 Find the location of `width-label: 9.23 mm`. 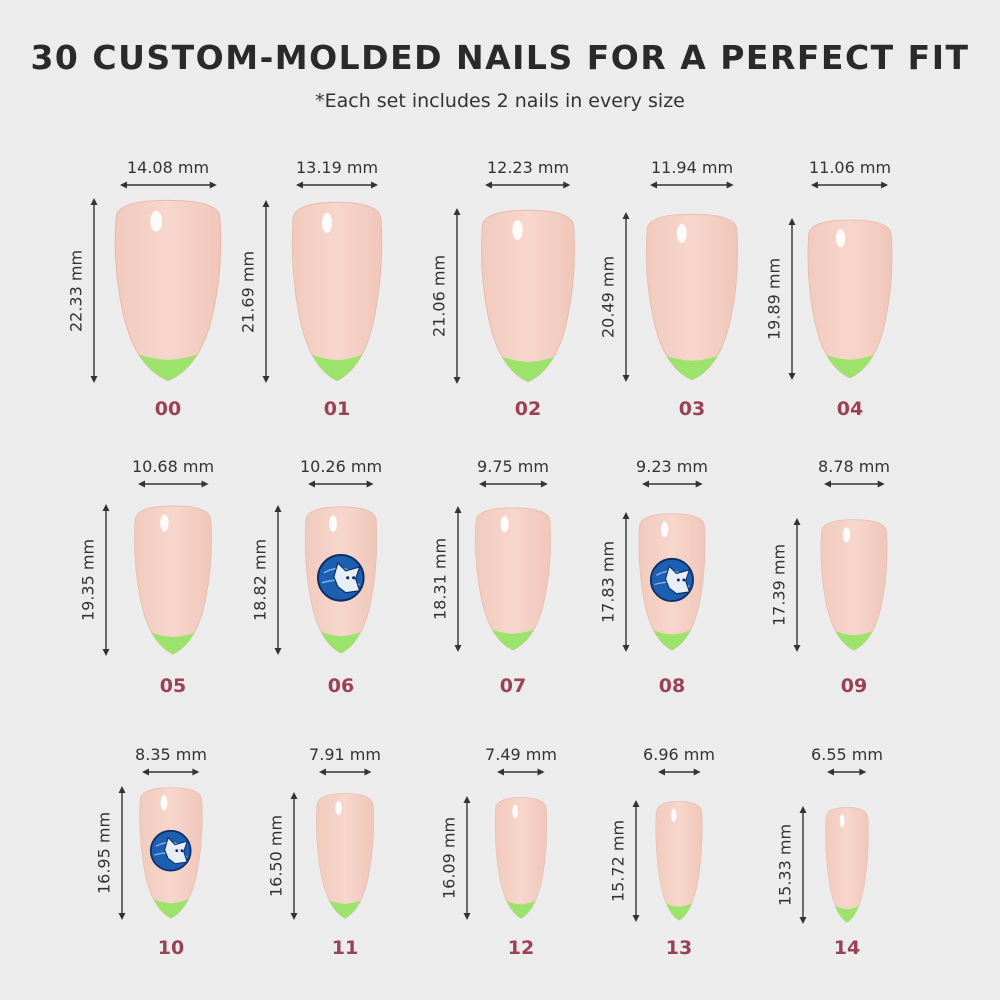

width-label: 9.23 mm is located at coordinates (672, 466).